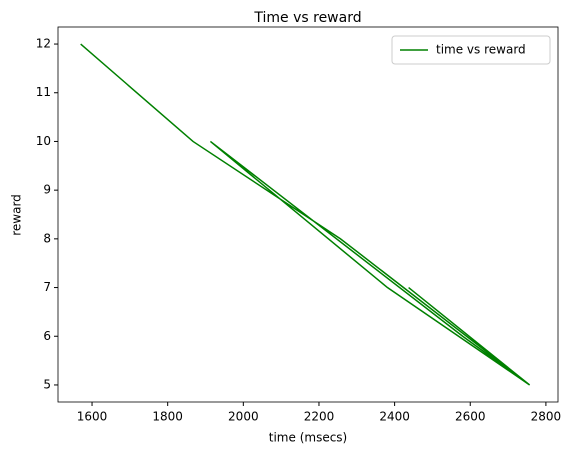  I want to click on x-tick-label: 1800, so click(167, 417).